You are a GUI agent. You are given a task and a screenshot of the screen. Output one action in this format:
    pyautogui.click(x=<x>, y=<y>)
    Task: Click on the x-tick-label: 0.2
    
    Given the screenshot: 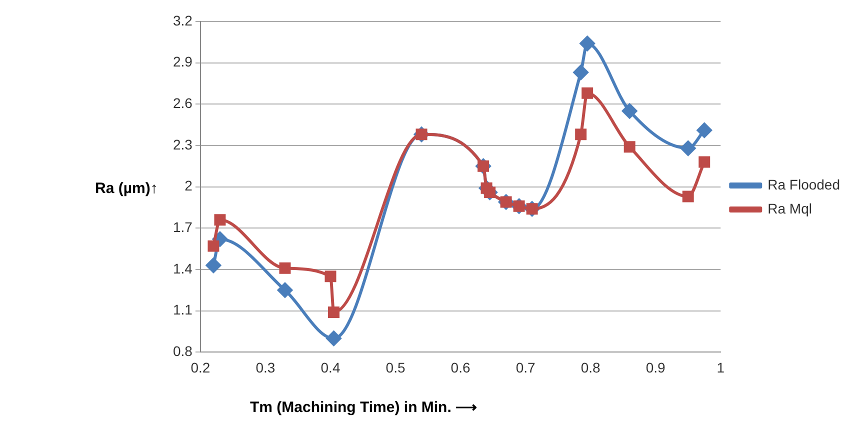 What is the action you would take?
    pyautogui.click(x=200, y=367)
    